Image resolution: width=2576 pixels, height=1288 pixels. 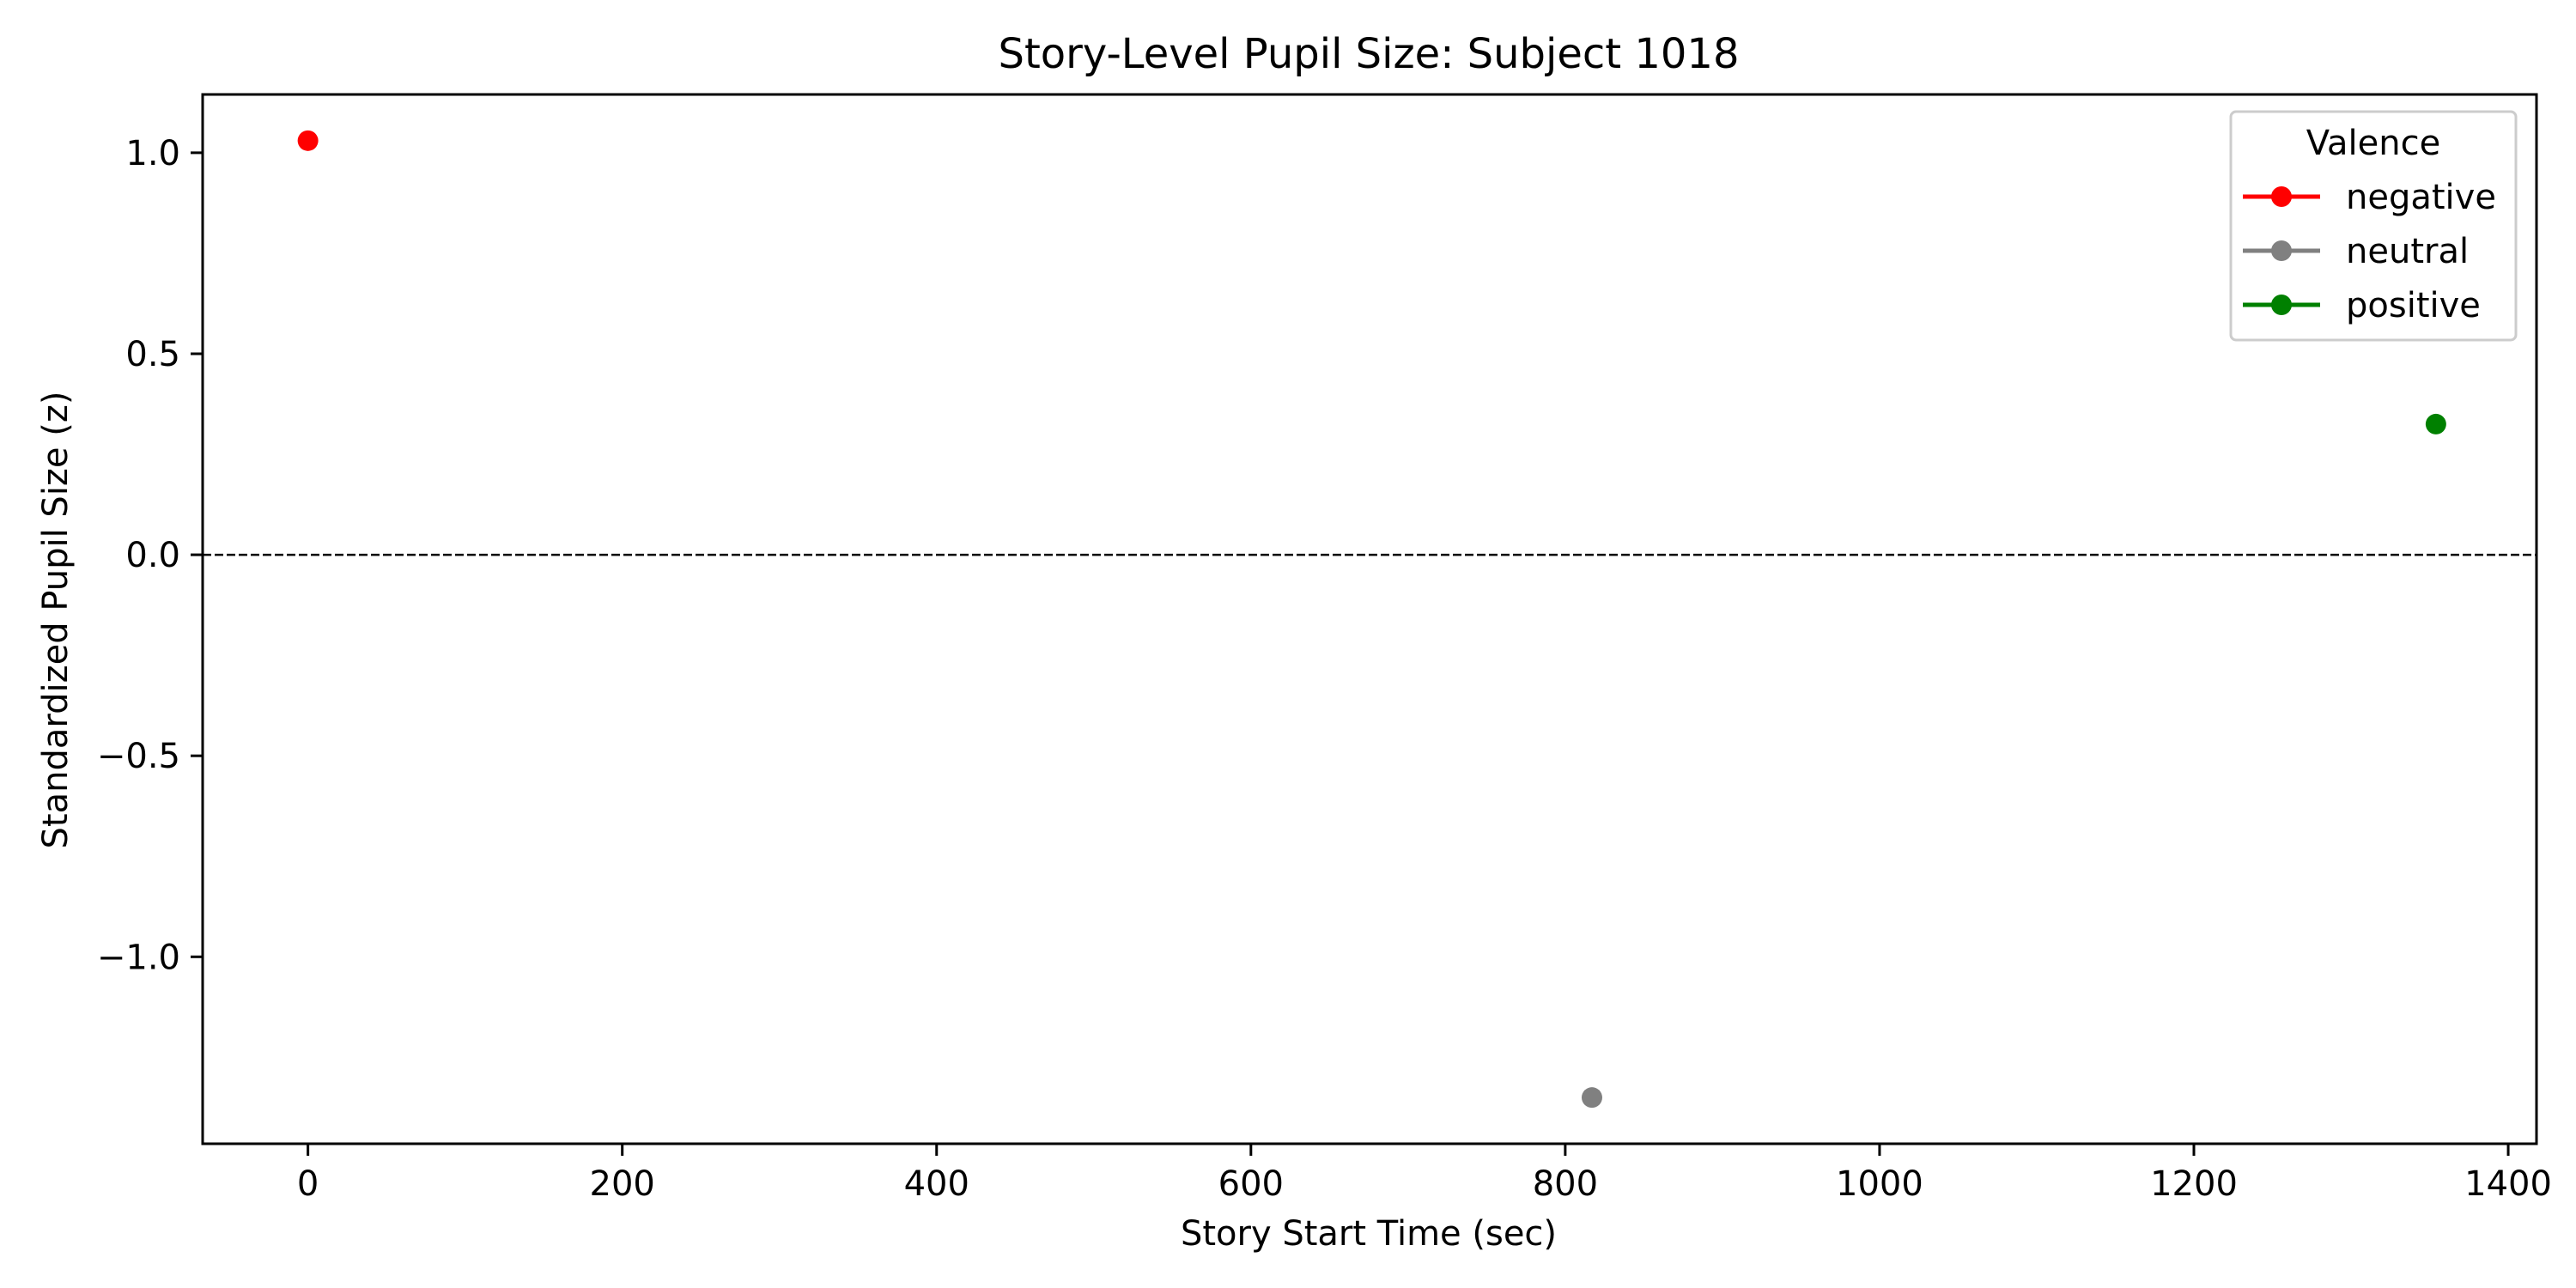 What do you see at coordinates (56, 620) in the screenshot?
I see `y-axis-label: Standardized Pupil Size (z)` at bounding box center [56, 620].